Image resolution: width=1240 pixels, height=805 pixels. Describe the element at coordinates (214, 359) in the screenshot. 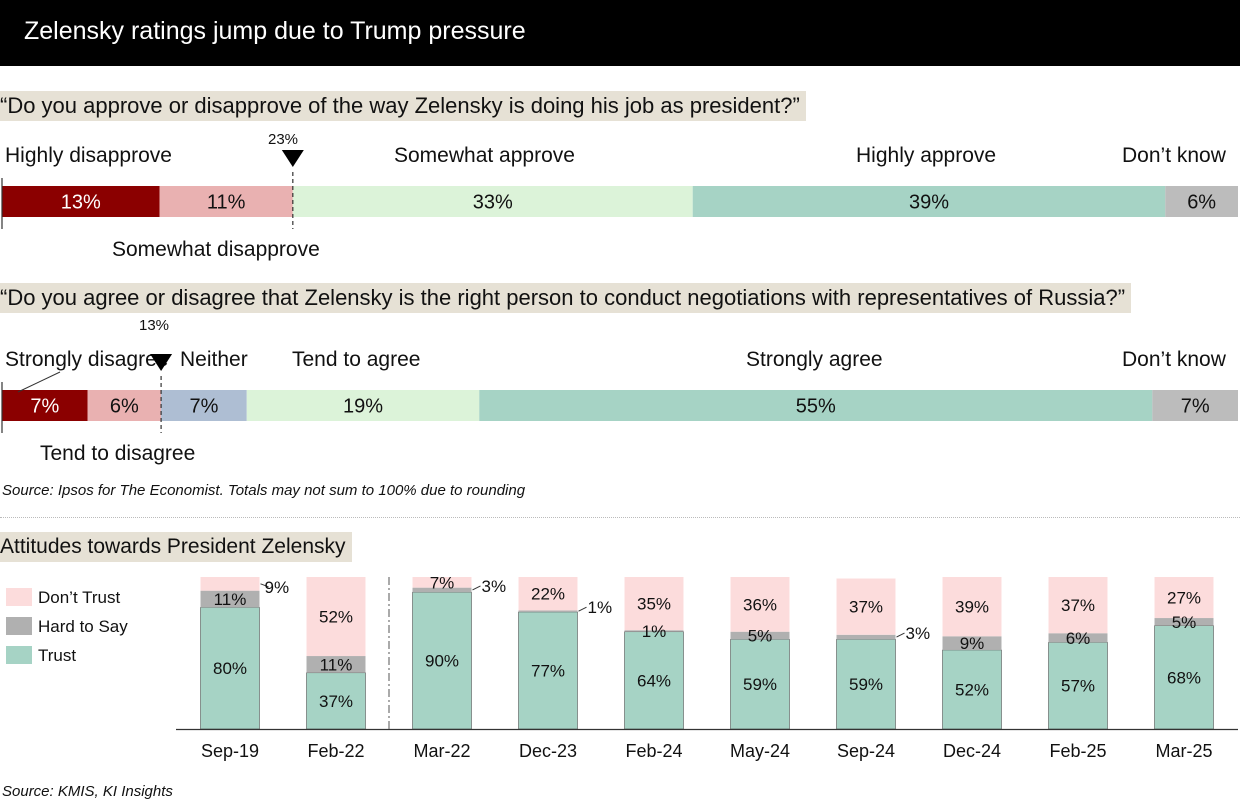

I see `q2-label-neither: Neither` at that location.